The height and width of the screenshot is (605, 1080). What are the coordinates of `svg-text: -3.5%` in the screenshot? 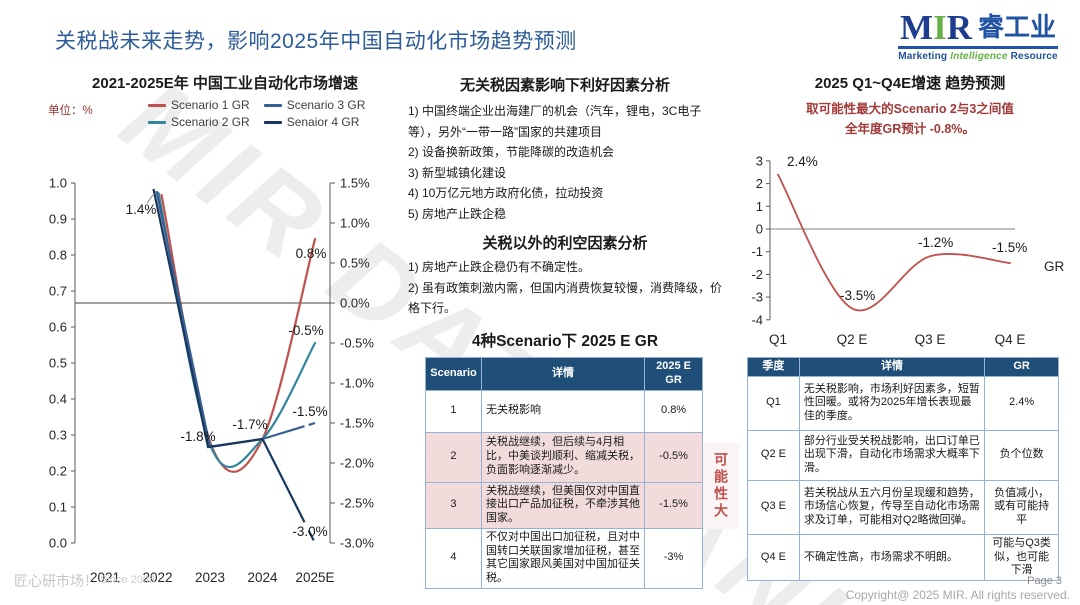 It's located at (857, 295).